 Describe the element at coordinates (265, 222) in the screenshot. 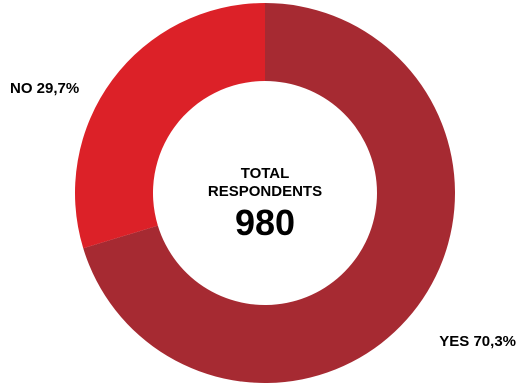

I see `center-total-value: 980` at that location.